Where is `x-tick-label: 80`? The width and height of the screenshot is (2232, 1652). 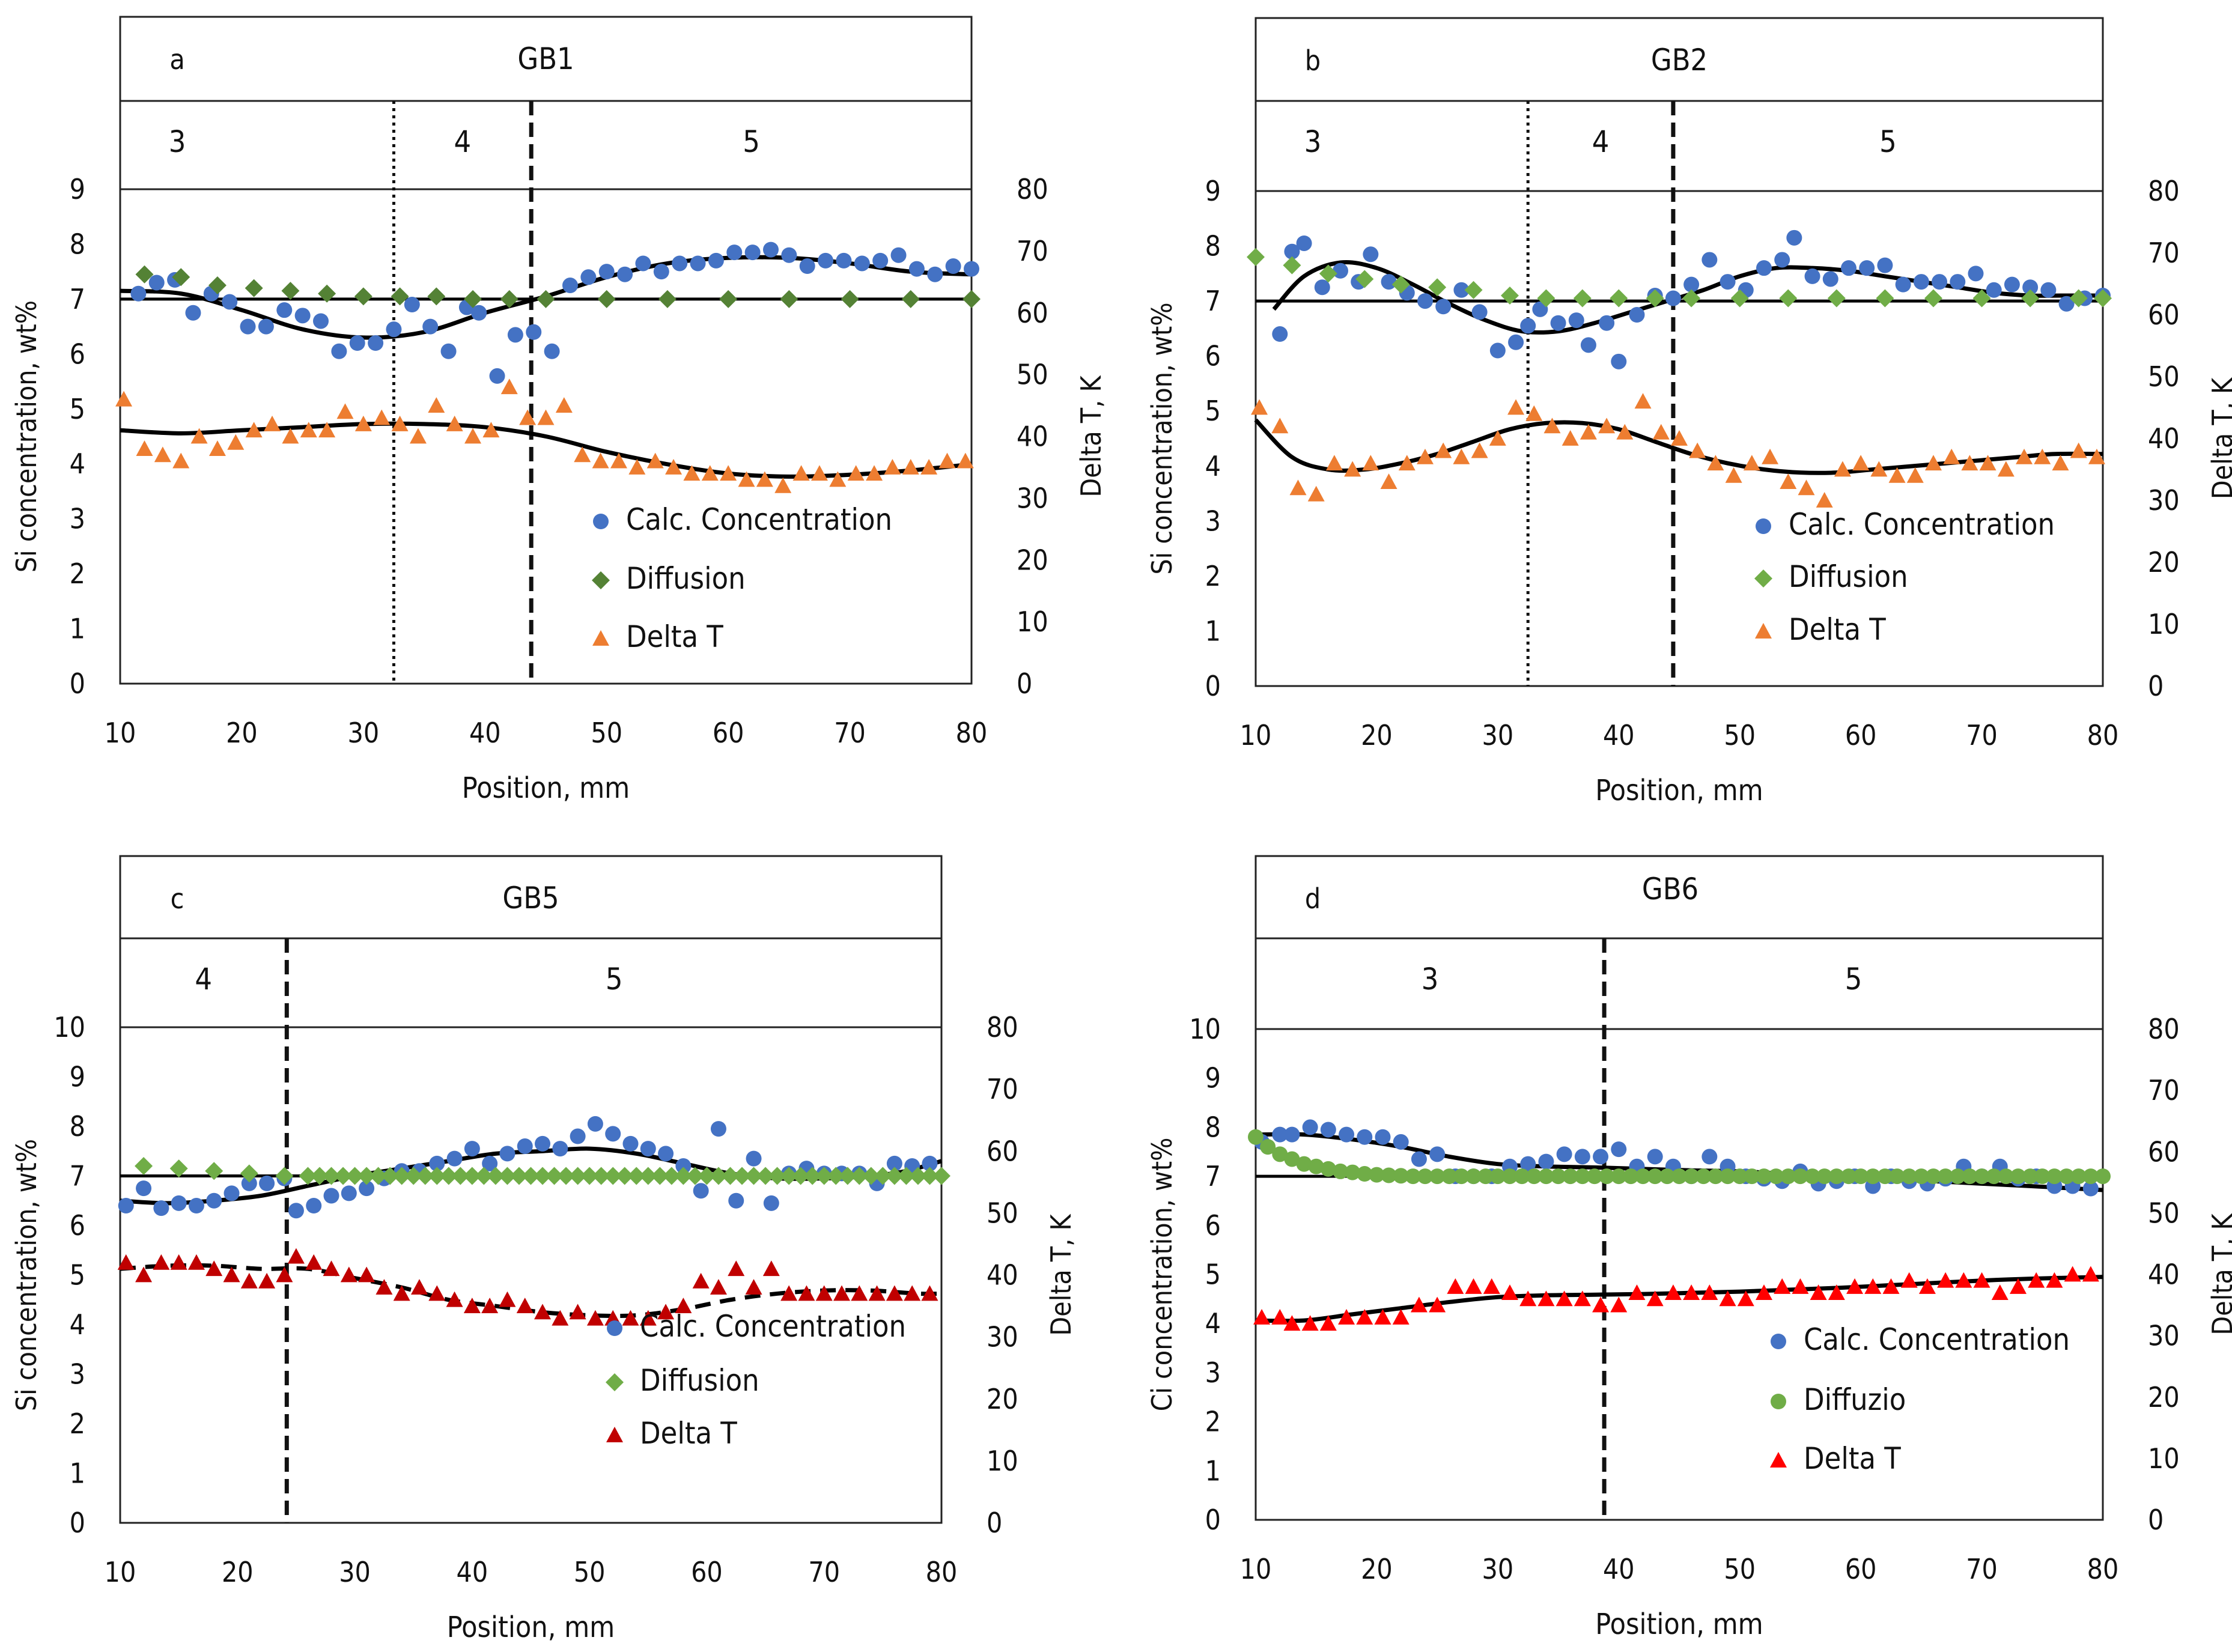
x-tick-label: 80 is located at coordinates (2103, 735).